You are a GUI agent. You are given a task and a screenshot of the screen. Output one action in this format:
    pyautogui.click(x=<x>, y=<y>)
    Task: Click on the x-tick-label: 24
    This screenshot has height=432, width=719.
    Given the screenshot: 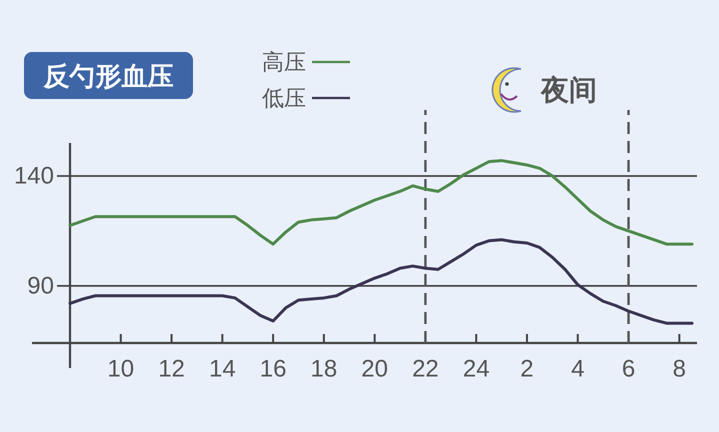 What is the action you would take?
    pyautogui.click(x=476, y=369)
    